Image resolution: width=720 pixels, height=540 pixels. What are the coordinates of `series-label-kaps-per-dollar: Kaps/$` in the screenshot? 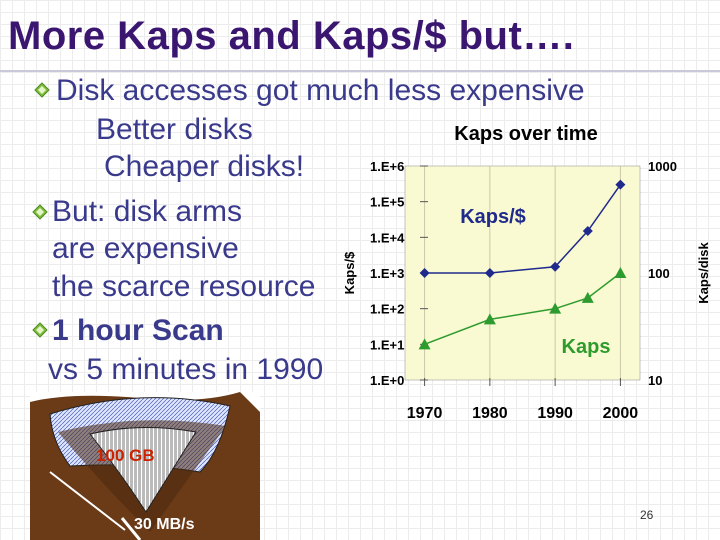 It's located at (493, 217).